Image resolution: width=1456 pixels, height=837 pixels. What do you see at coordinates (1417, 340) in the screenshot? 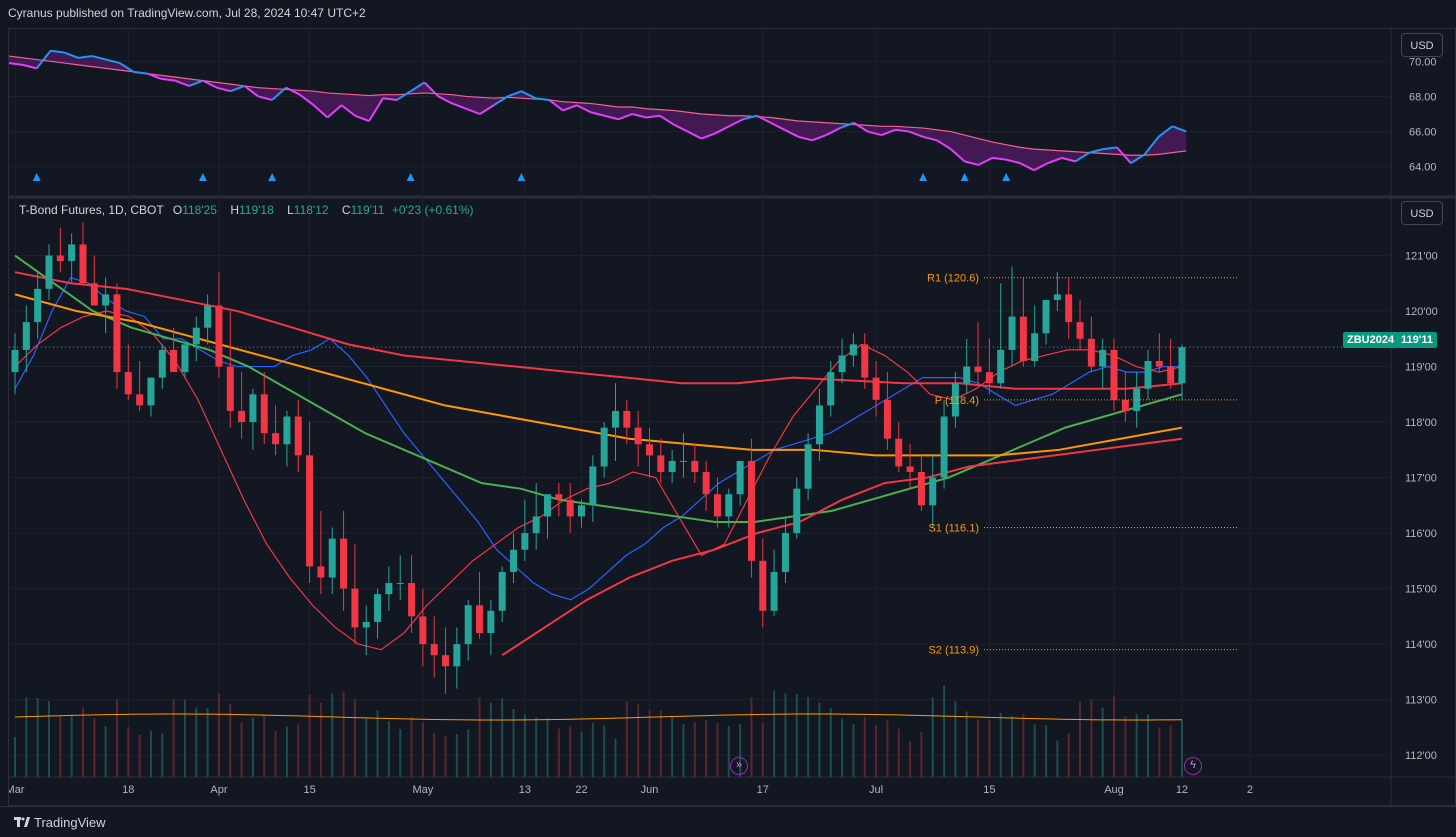
I see `price-tag-value: 119'11` at bounding box center [1417, 340].